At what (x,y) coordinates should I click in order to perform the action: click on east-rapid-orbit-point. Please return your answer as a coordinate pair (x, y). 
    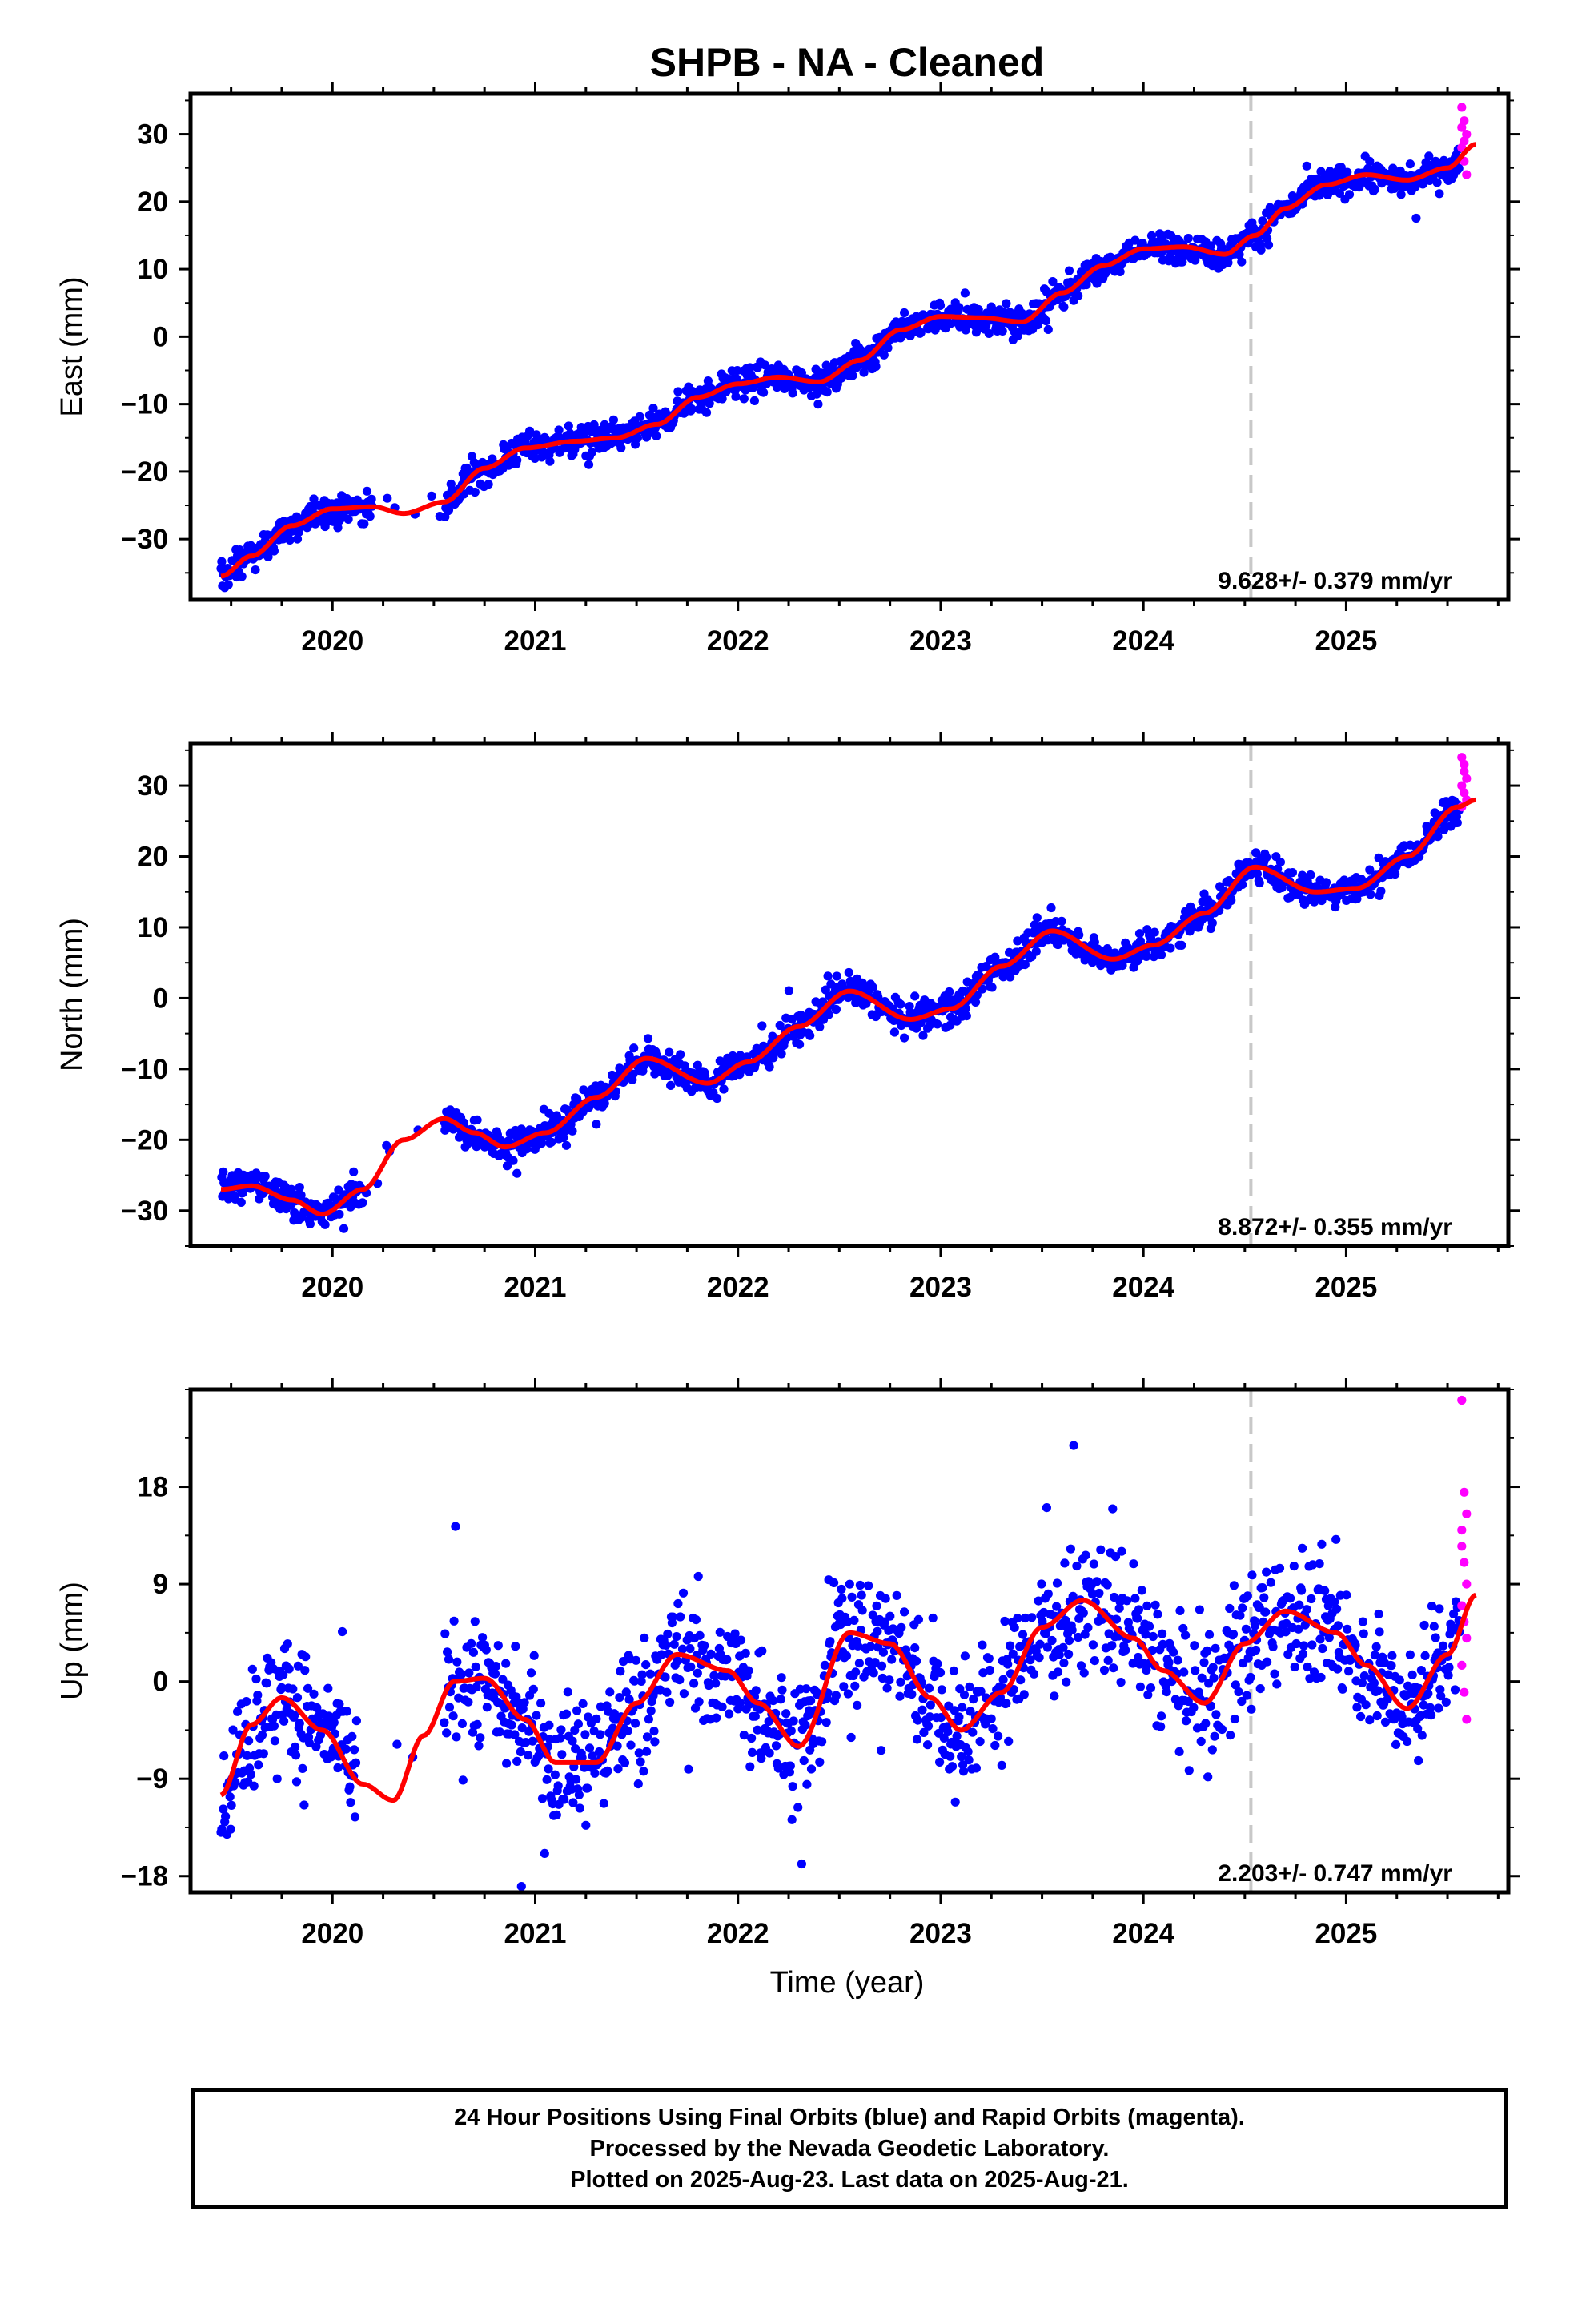
    Looking at the image, I should click on (1462, 107).